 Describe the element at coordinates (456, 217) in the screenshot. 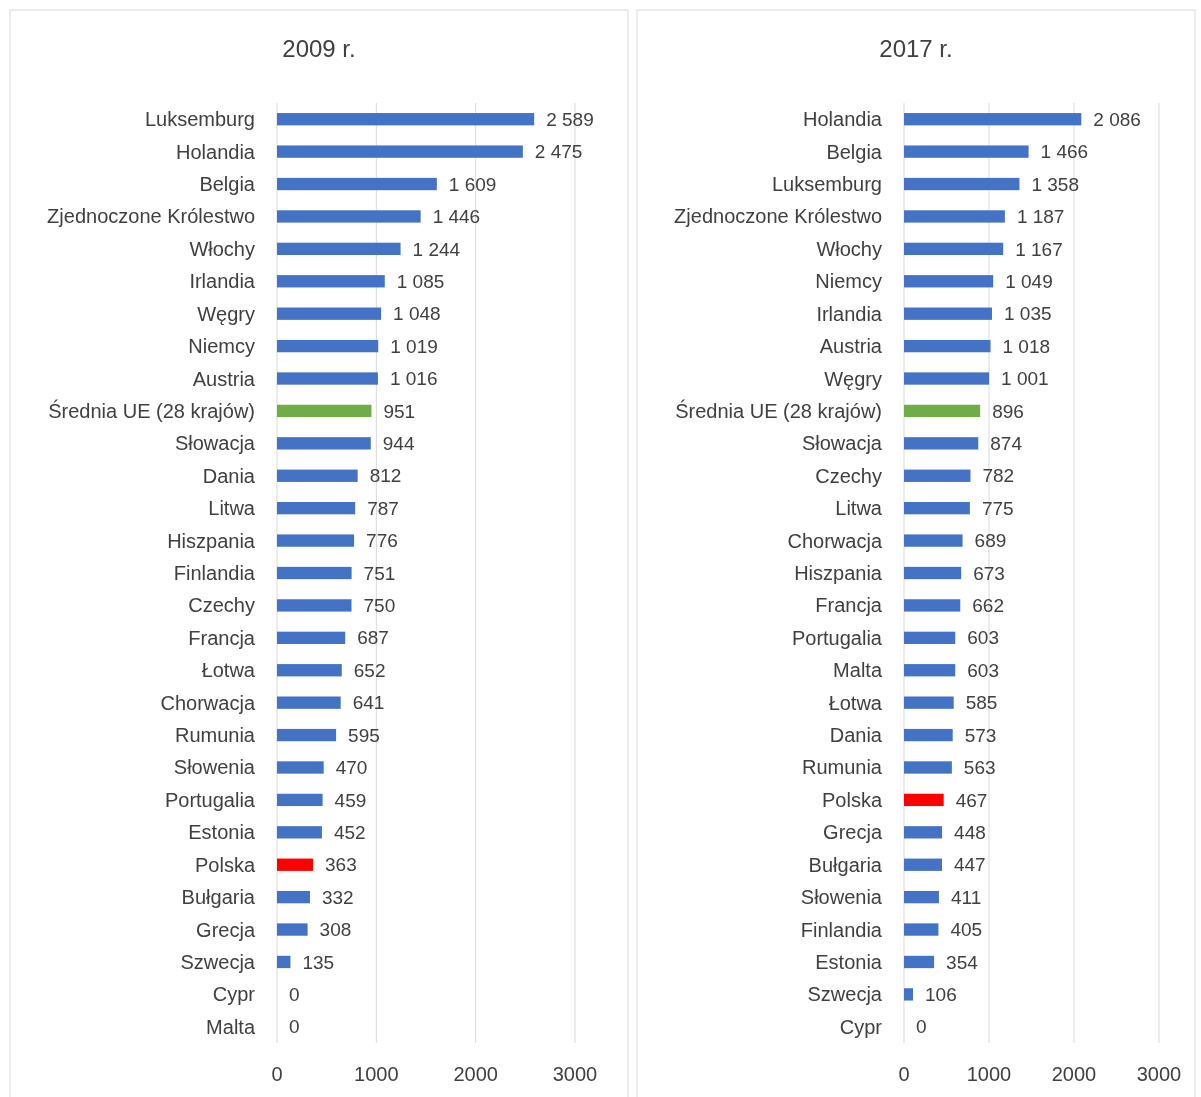

I see `data-label: 1 446` at that location.